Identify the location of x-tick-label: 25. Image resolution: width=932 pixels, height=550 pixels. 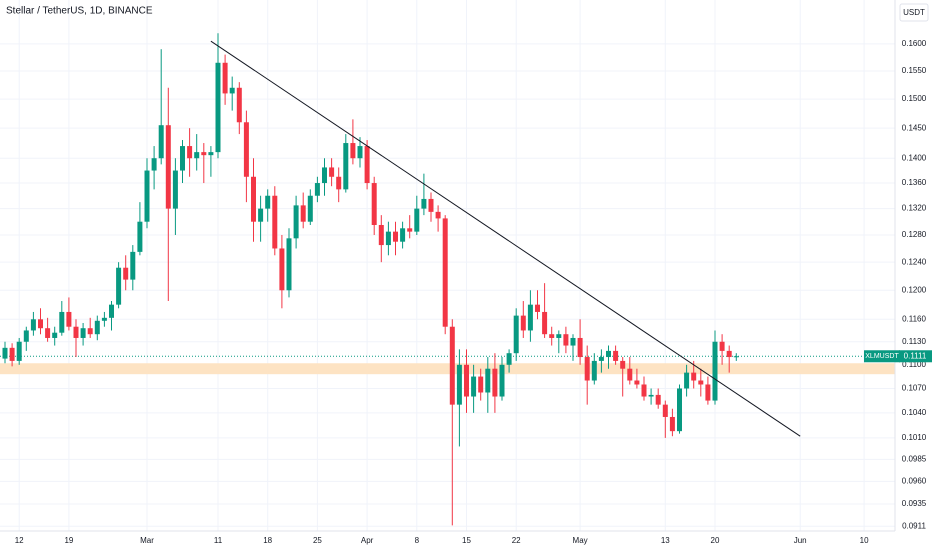
(317, 540).